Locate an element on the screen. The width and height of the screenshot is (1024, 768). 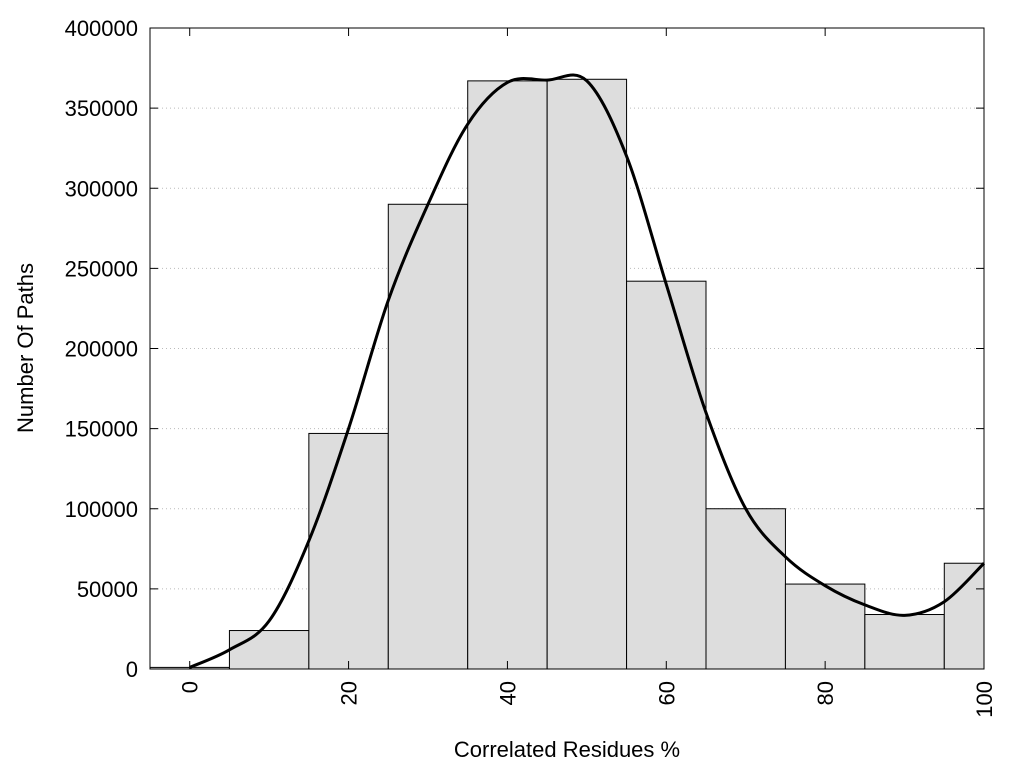
x-tick-label: 0 is located at coordinates (190, 687).